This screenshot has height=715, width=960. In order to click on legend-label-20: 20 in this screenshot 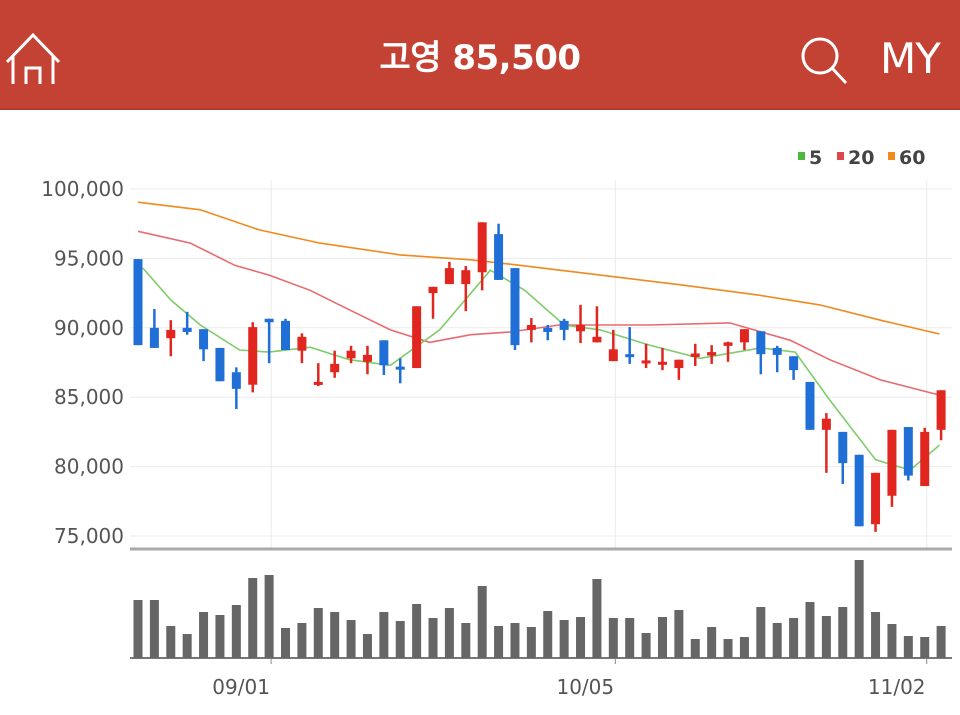, I will do `click(861, 158)`.